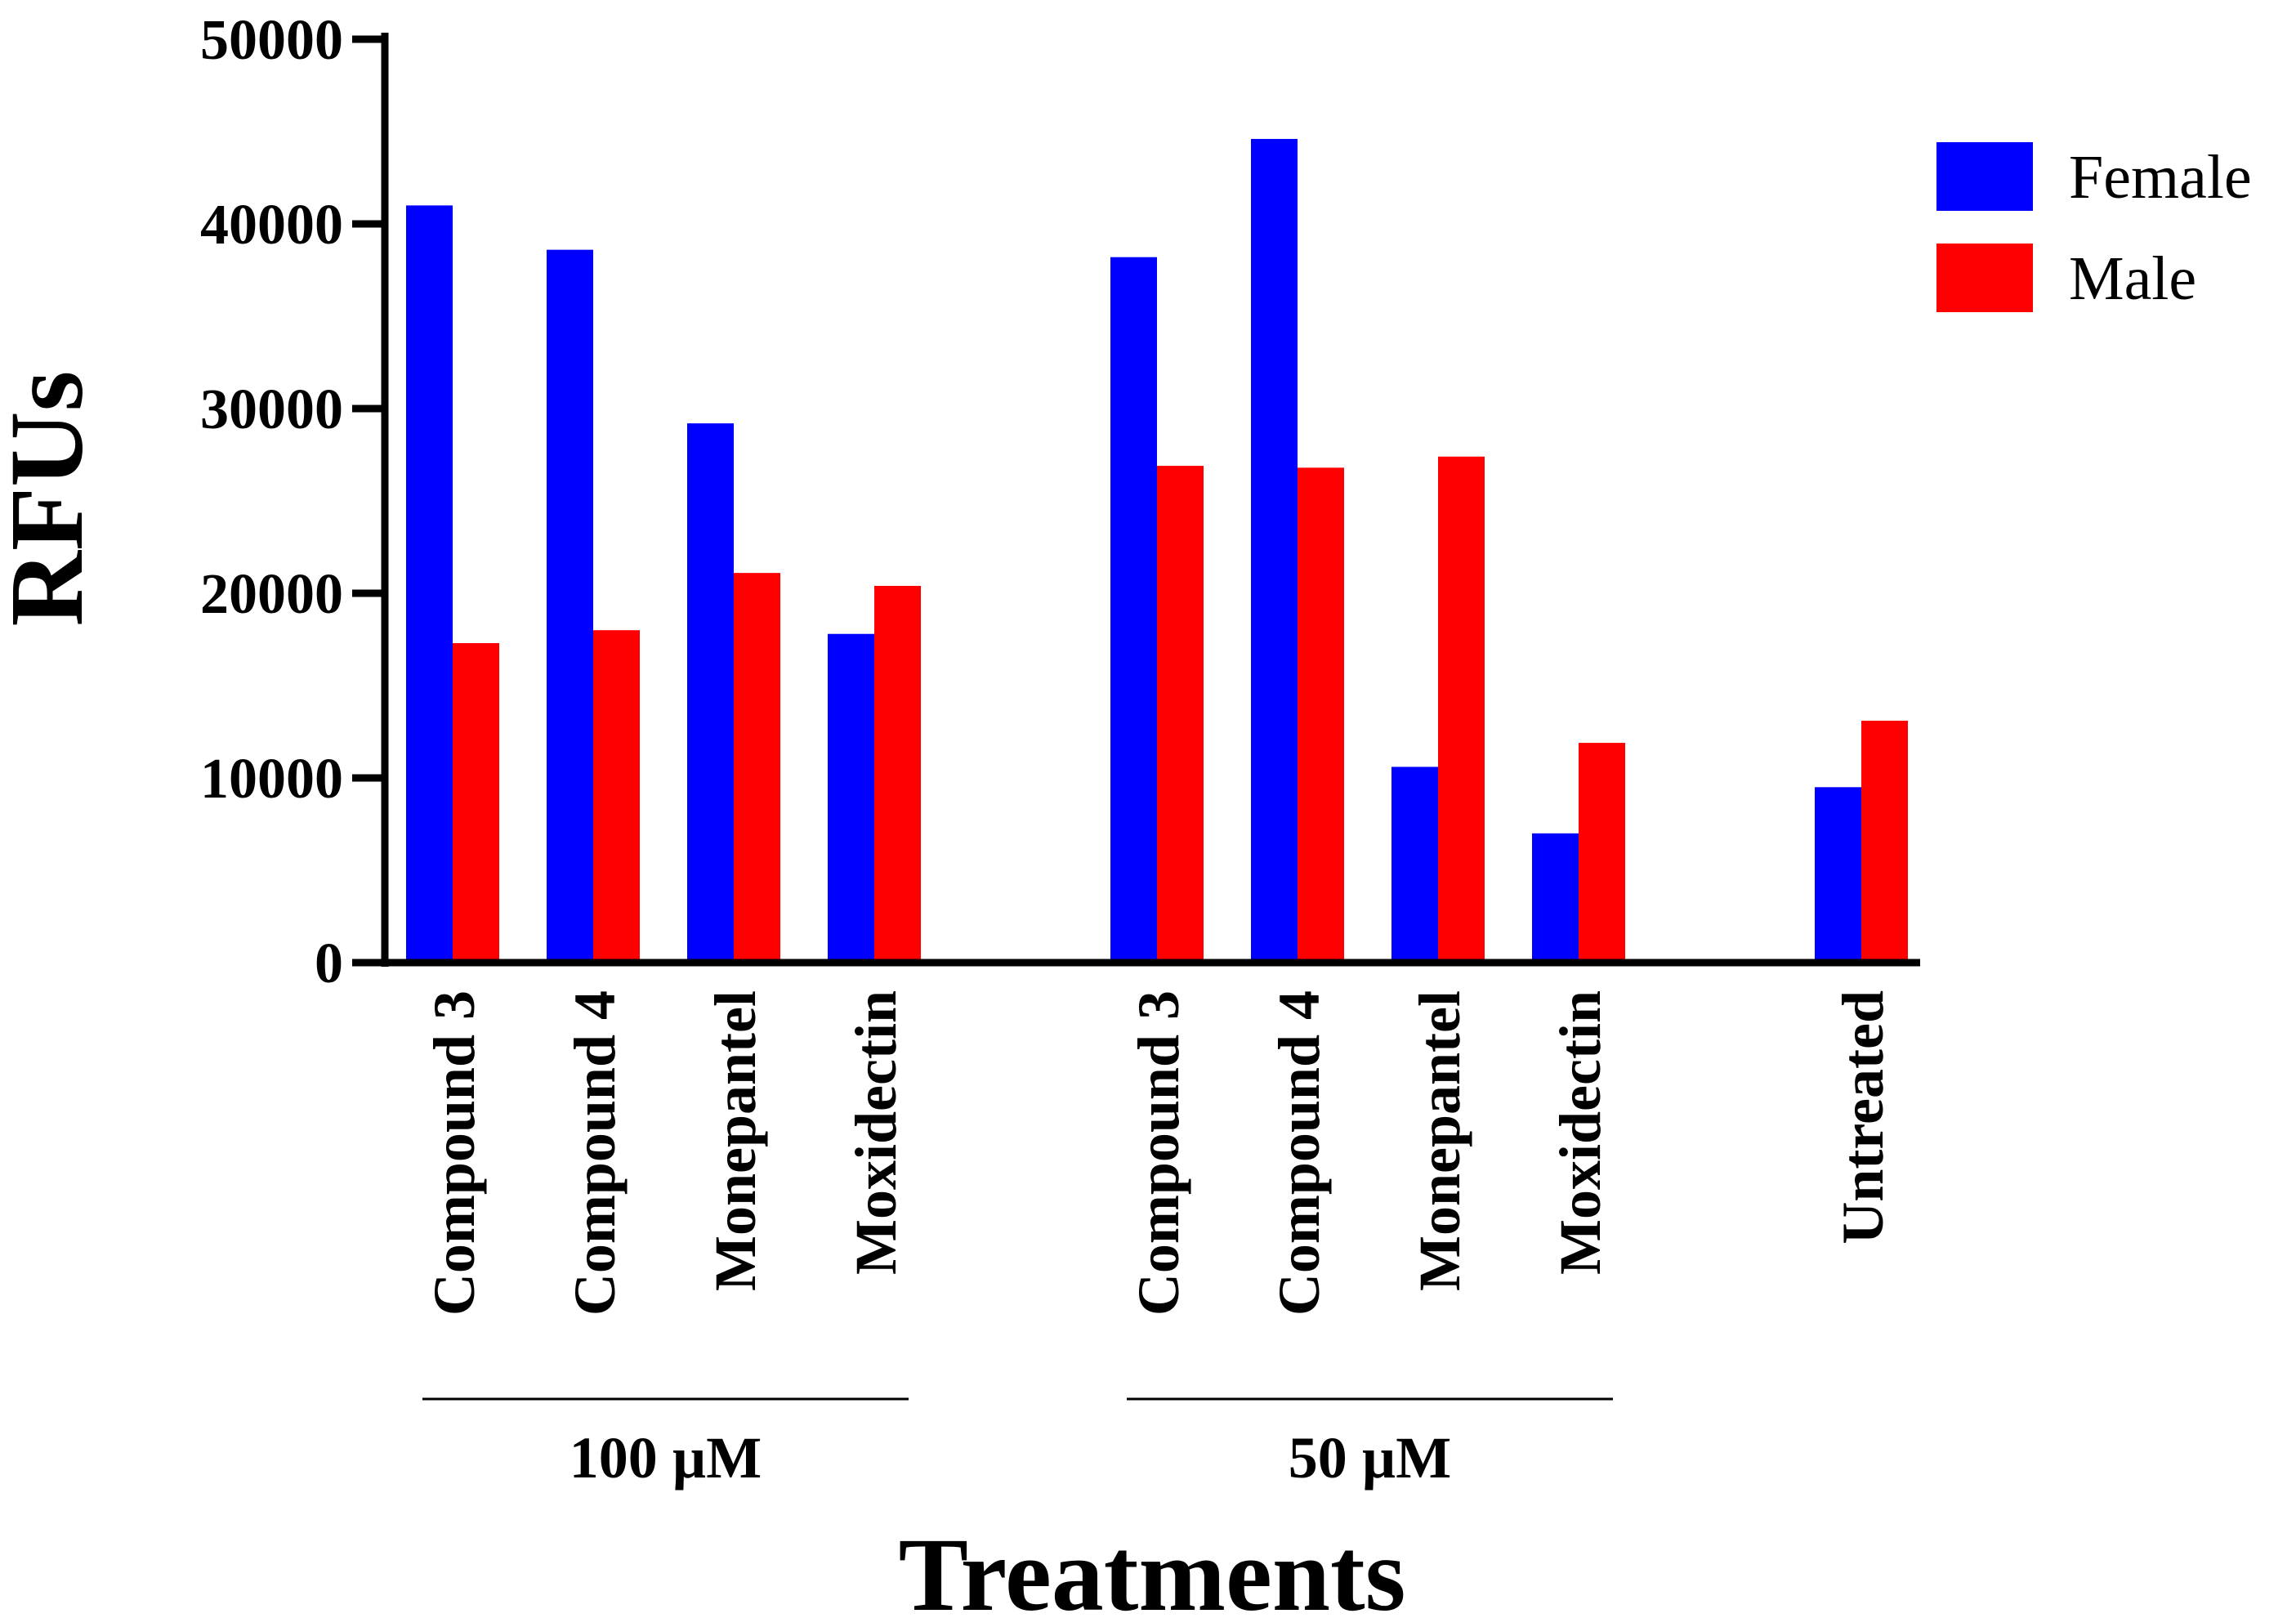 The height and width of the screenshot is (1618, 2296). I want to click on legend-label-female: Female, so click(2160, 178).